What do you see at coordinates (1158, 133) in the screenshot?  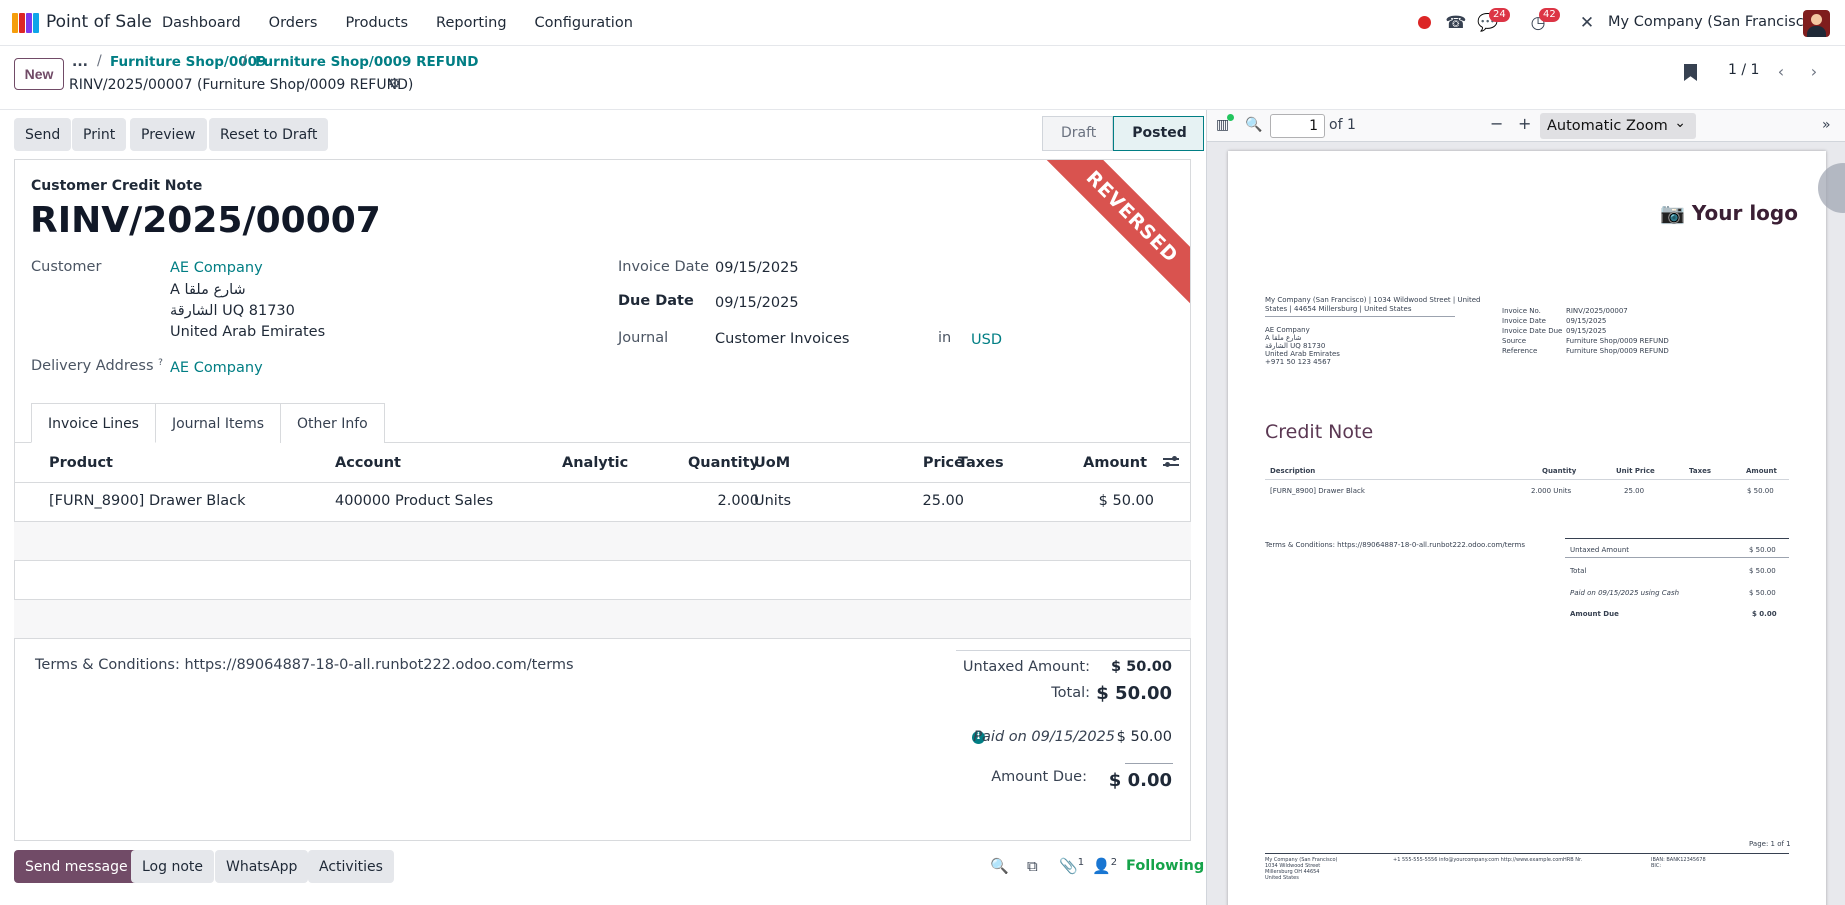 I see `status-posted: Posted` at bounding box center [1158, 133].